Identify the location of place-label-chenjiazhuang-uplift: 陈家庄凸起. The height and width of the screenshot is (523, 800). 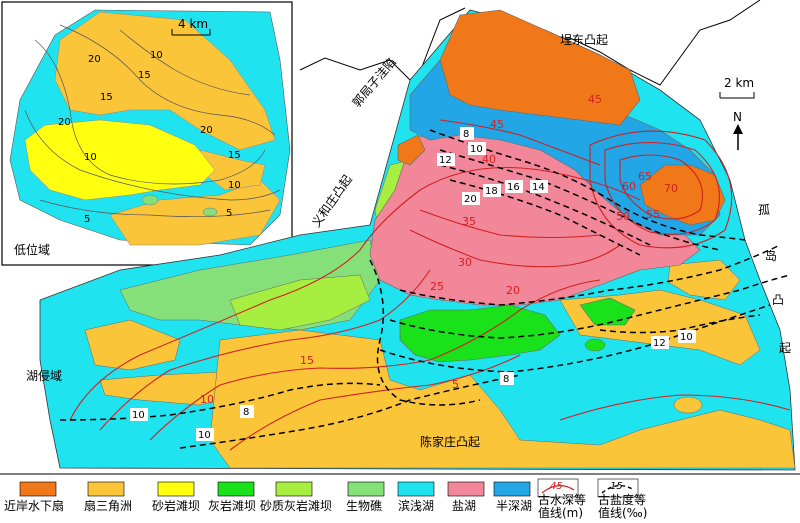
(450, 441).